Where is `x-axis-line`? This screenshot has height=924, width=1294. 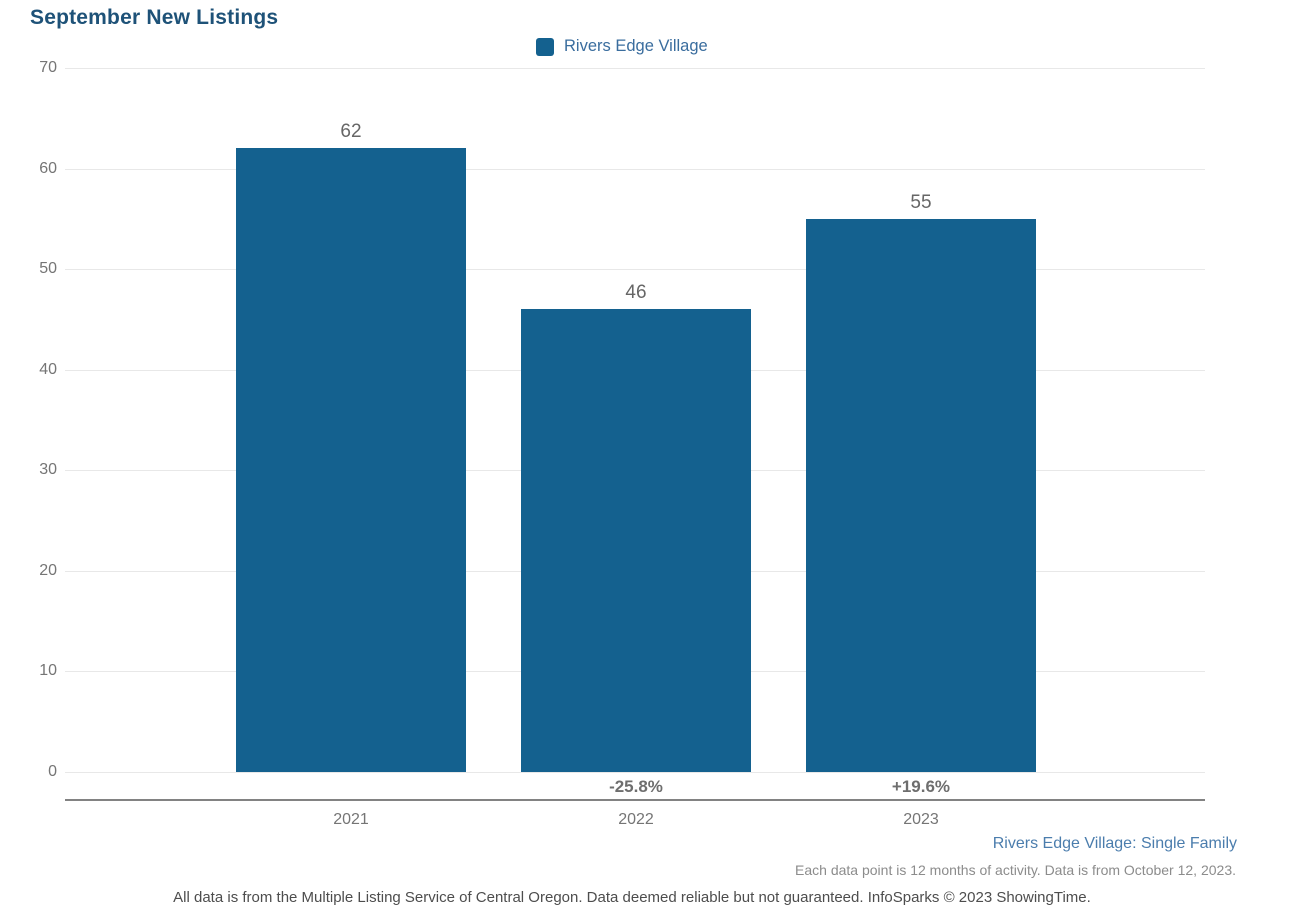 x-axis-line is located at coordinates (635, 800).